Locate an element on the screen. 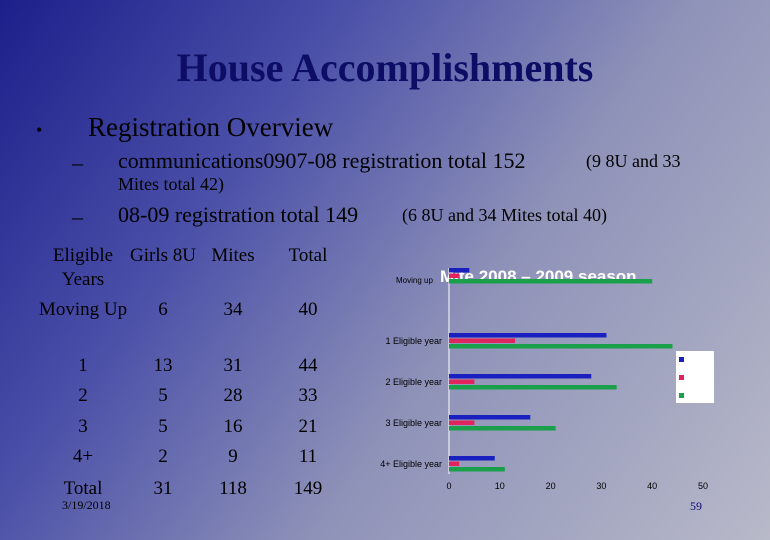  x-tick-label: 0 is located at coordinates (449, 486).